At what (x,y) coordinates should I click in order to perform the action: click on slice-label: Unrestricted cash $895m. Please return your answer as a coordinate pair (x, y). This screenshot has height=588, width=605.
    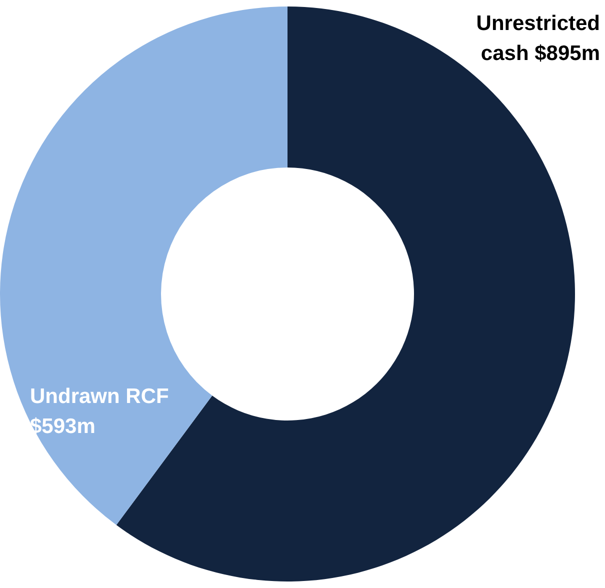
    Looking at the image, I should click on (538, 38).